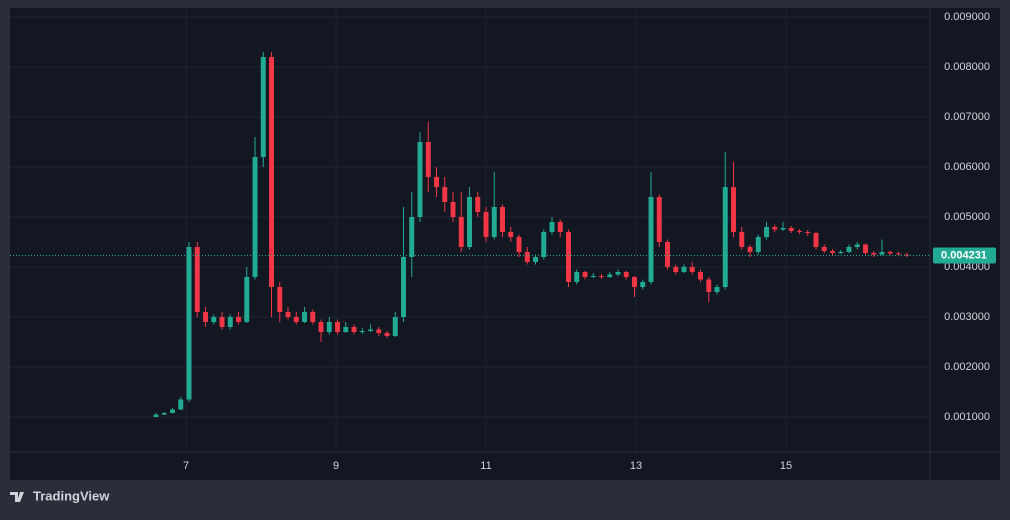 This screenshot has width=1010, height=520. Describe the element at coordinates (967, 67) in the screenshot. I see `y-tick-label: 0.008000` at that location.